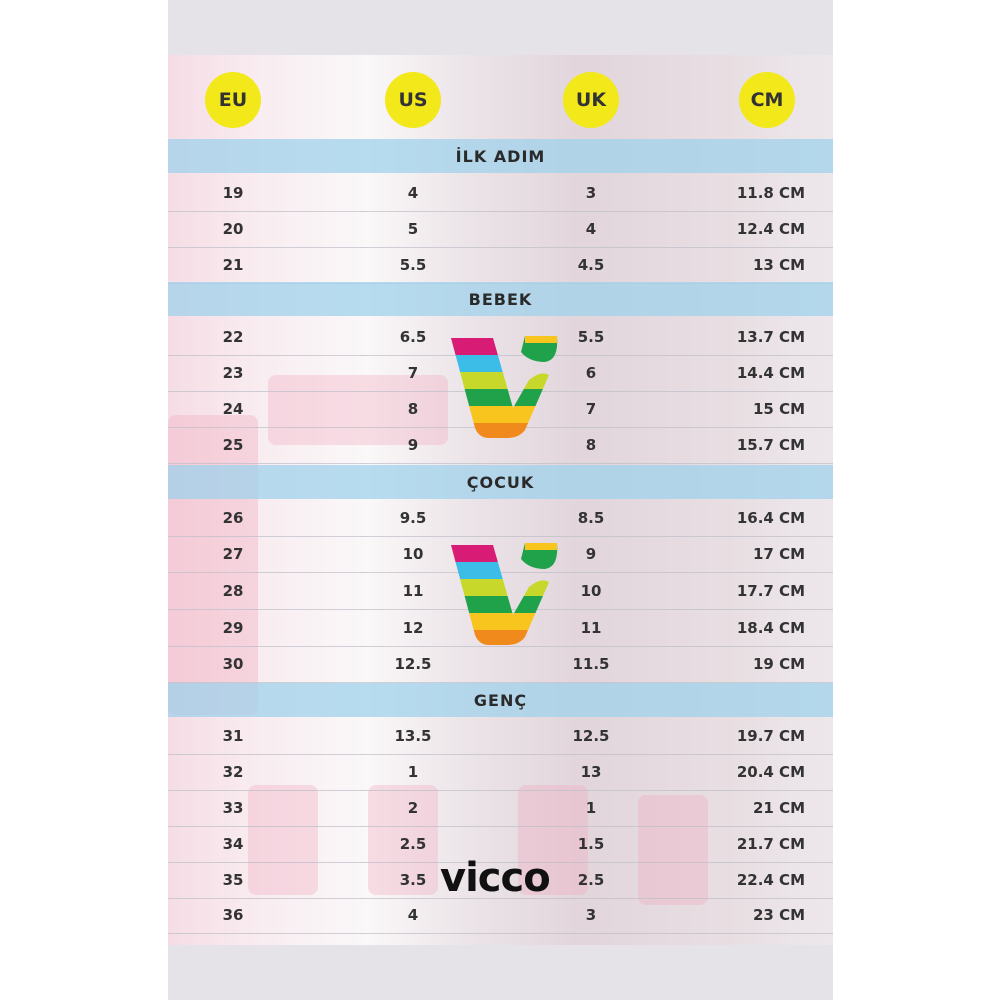 This screenshot has height=1000, width=1000. Describe the element at coordinates (770, 880) in the screenshot. I see `cm-cell: 22.4 CM` at that location.